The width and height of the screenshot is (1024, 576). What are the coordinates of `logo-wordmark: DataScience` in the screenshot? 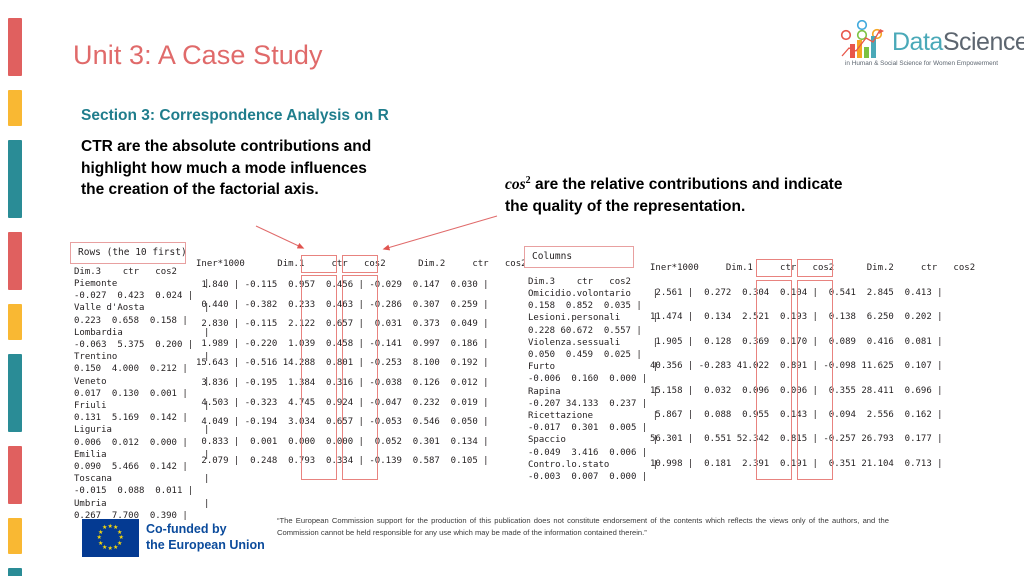 It's located at (958, 42).